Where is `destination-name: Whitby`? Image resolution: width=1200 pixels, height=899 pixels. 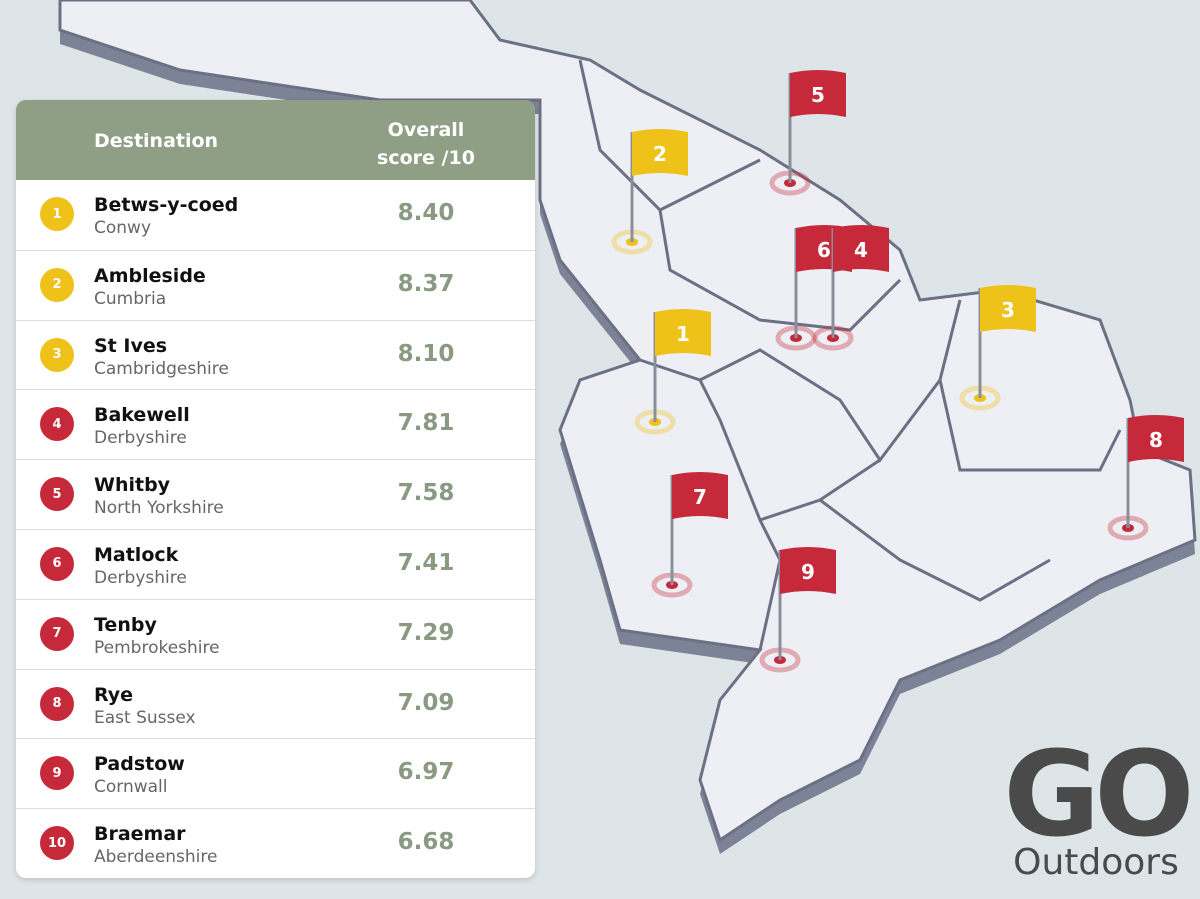
destination-name: Whitby is located at coordinates (132, 485).